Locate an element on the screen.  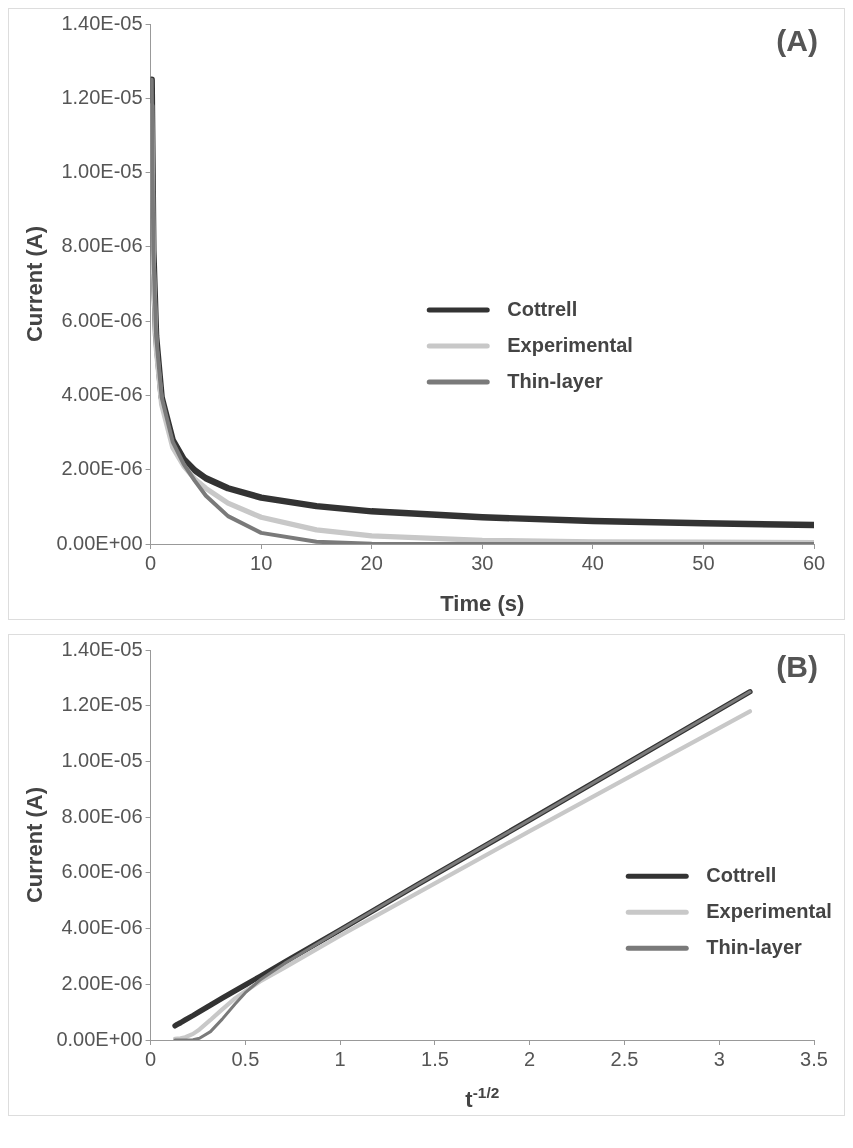
x-axis-title: Time (s) is located at coordinates (482, 603).